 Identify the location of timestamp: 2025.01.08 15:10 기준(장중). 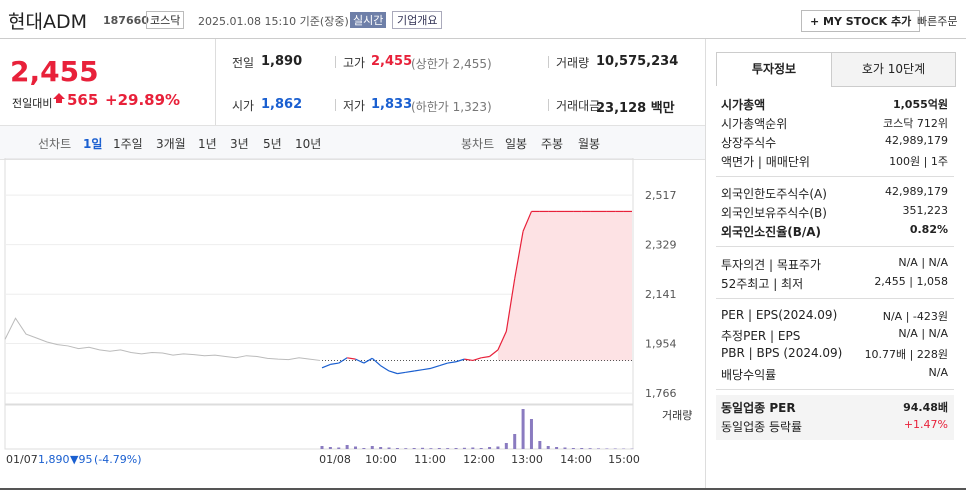
(273, 21).